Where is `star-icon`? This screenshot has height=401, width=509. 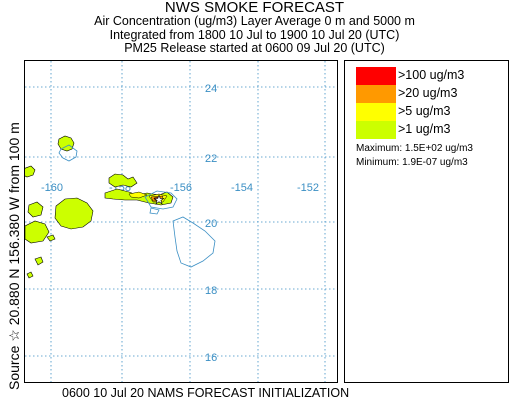 star-icon is located at coordinates (159, 199).